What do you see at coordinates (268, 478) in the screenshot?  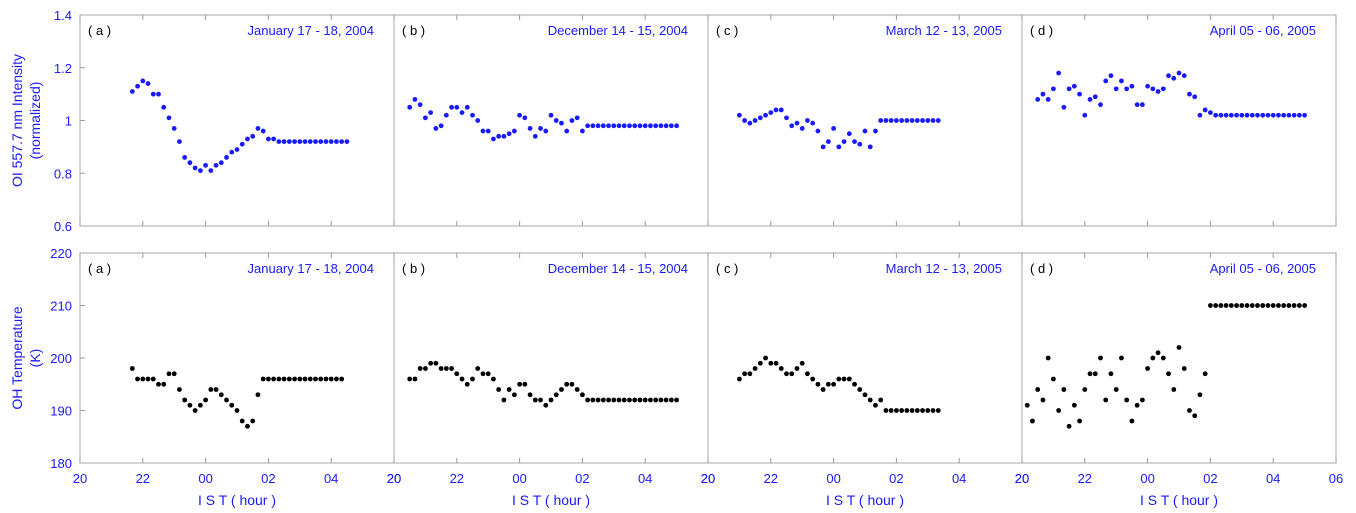 I see `x-tick-label: 02` at bounding box center [268, 478].